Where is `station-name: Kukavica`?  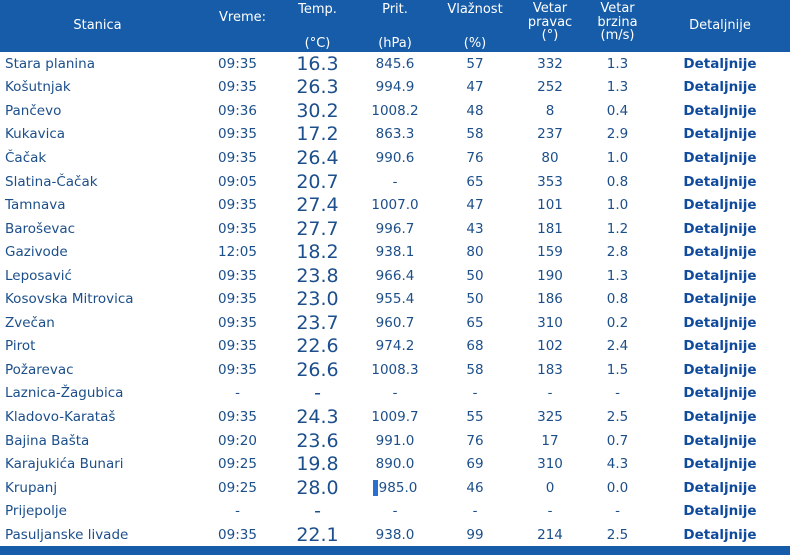
station-name: Kukavica is located at coordinates (35, 134).